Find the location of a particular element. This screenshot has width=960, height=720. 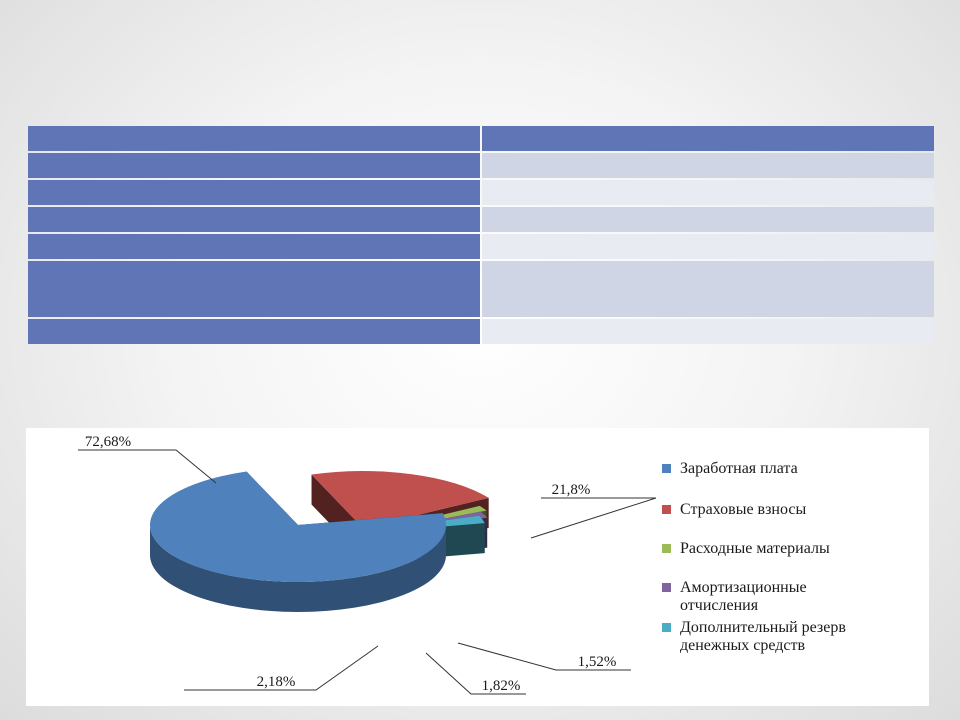

legend-label: отчисления is located at coordinates (719, 605).